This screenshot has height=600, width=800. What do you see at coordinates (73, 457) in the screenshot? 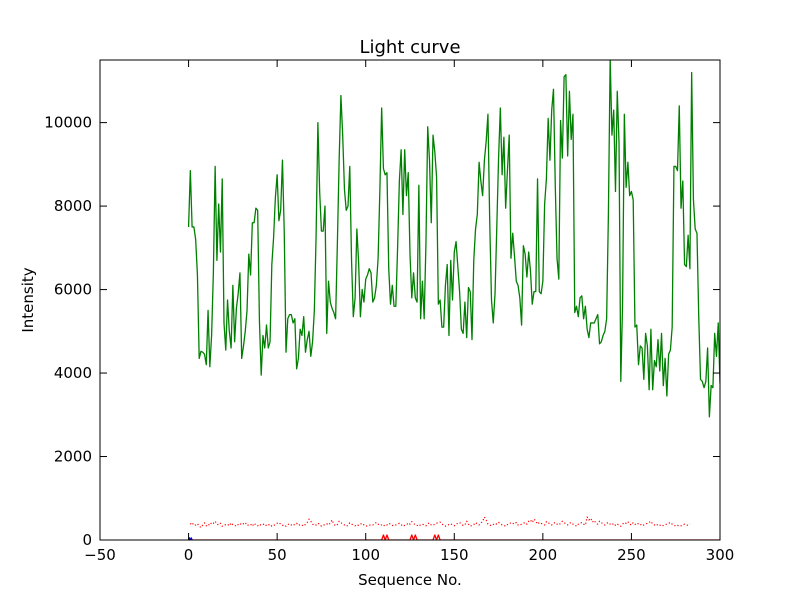
I see `y-tick-label: 2000` at bounding box center [73, 457].